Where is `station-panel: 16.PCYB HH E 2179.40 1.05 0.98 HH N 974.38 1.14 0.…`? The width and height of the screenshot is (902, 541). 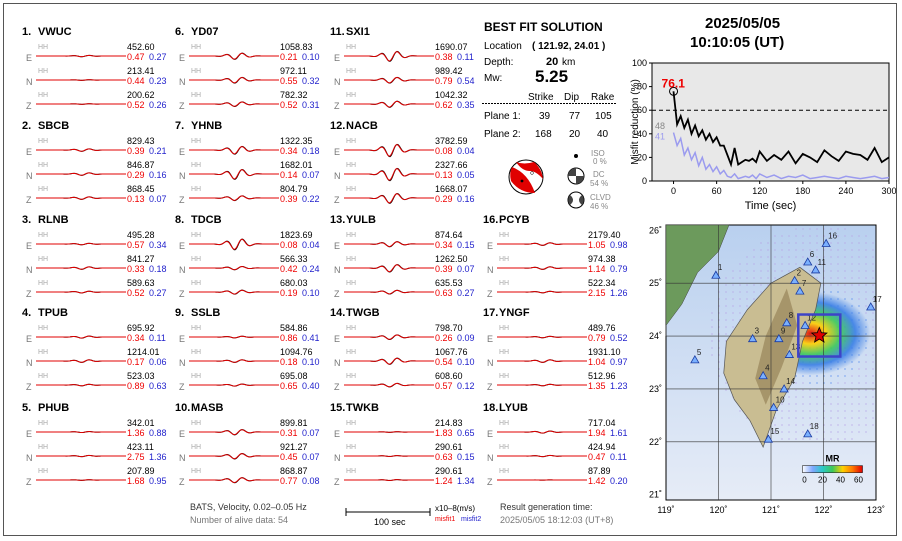
station-panel: 16.PCYB HH E 2179.40 1.05 0.98 HH N 974.38 1.14 0.… is located at coordinates (558, 261).